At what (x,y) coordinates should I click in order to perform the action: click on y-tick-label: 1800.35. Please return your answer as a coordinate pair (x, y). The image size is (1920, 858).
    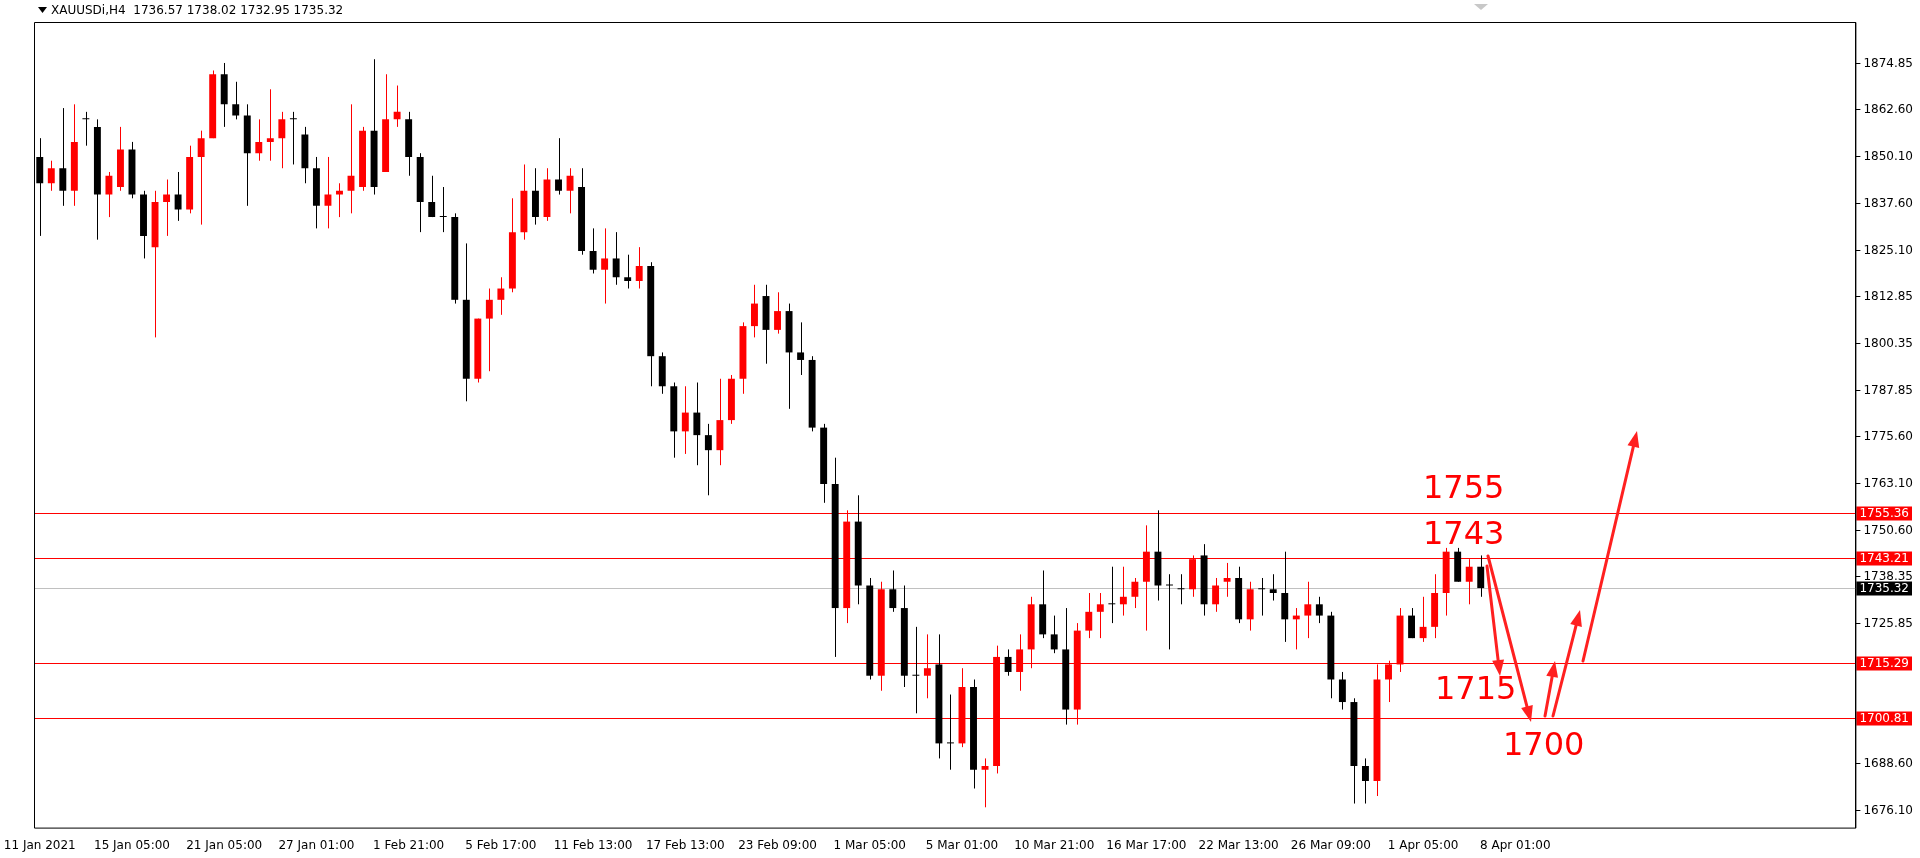
    Looking at the image, I should click on (1888, 342).